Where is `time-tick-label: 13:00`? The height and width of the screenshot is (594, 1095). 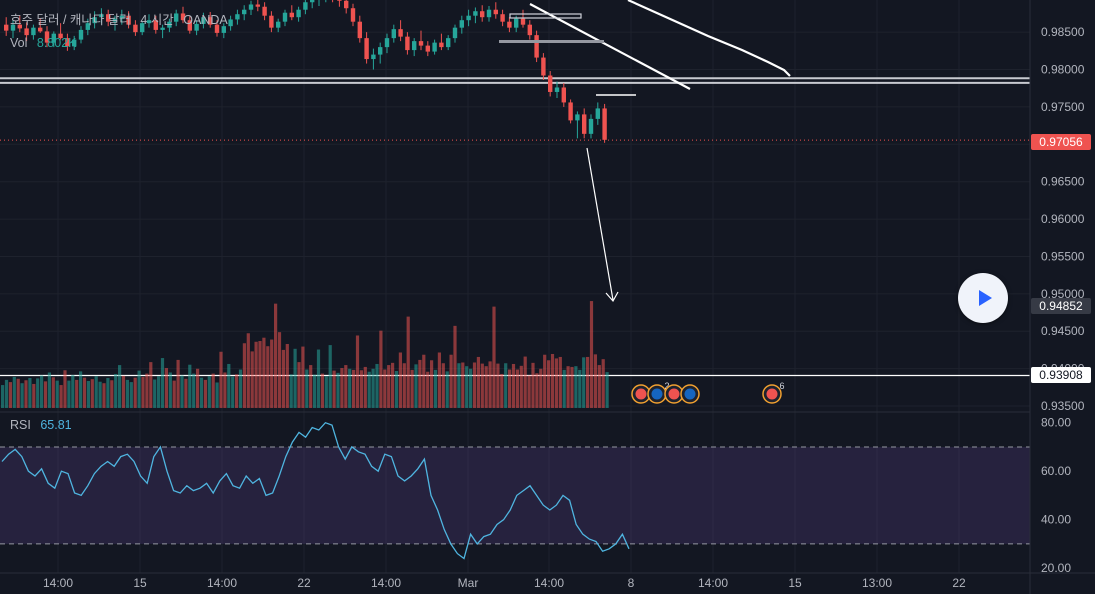
time-tick-label: 13:00 is located at coordinates (877, 583).